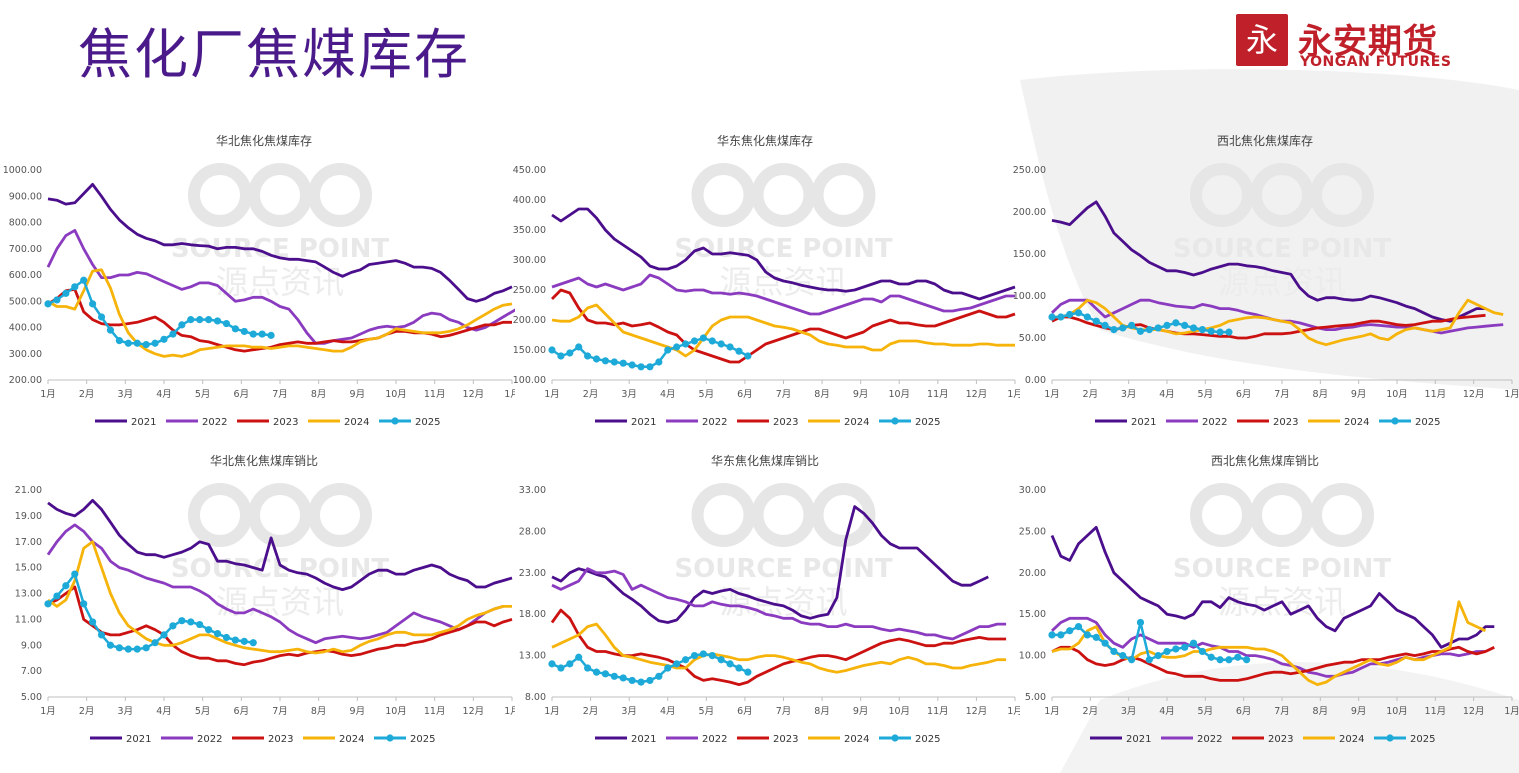  Describe the element at coordinates (529, 170) in the screenshot. I see `y-tick-label: 450.00` at that location.